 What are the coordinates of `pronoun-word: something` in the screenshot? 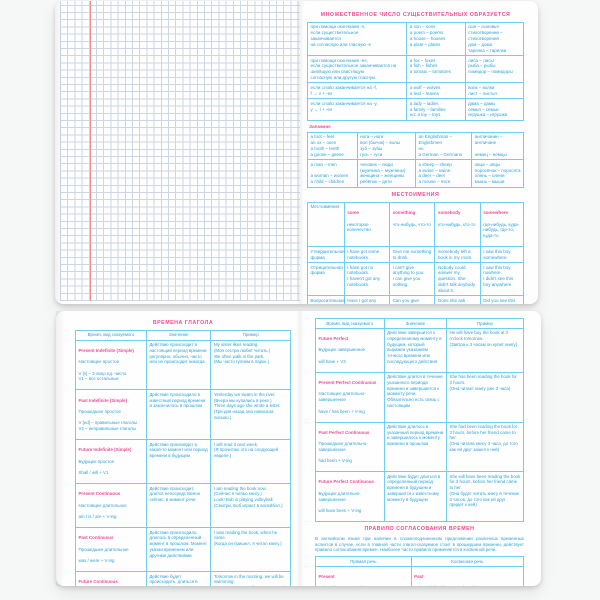 It's located at (404, 212).